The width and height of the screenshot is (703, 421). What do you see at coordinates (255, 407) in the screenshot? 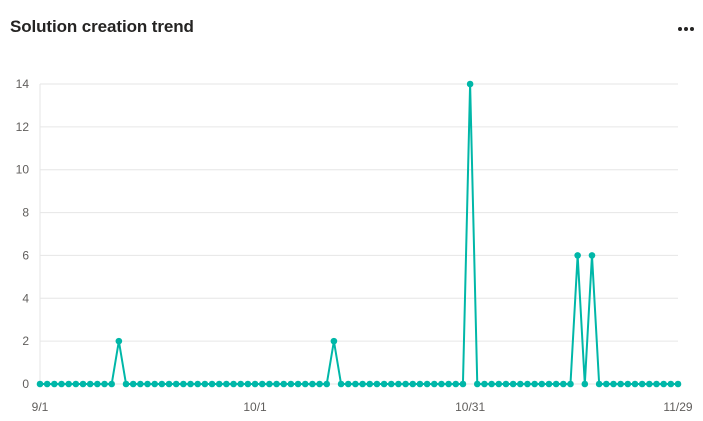
I see `x-tick-label: 10/1` at bounding box center [255, 407].